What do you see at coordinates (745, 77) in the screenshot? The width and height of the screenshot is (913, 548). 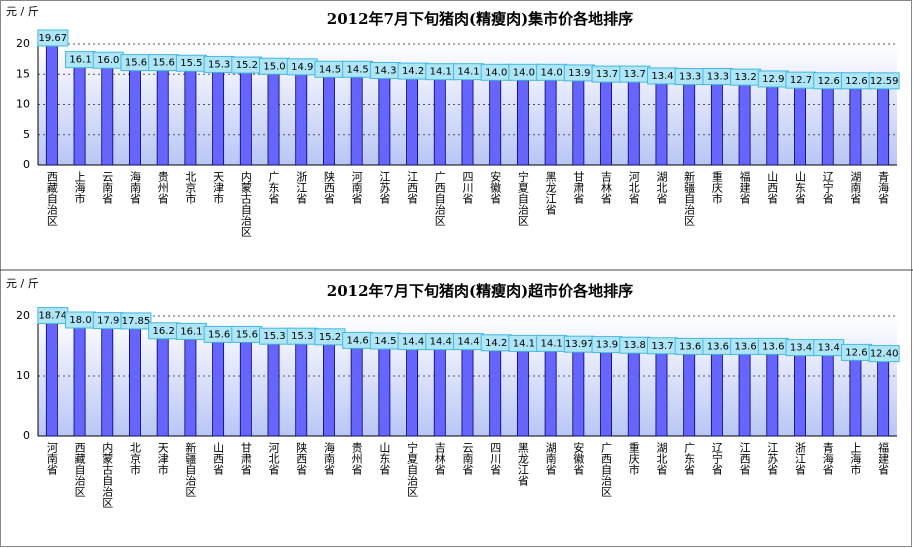 I see `value-label: 13.2` at bounding box center [745, 77].